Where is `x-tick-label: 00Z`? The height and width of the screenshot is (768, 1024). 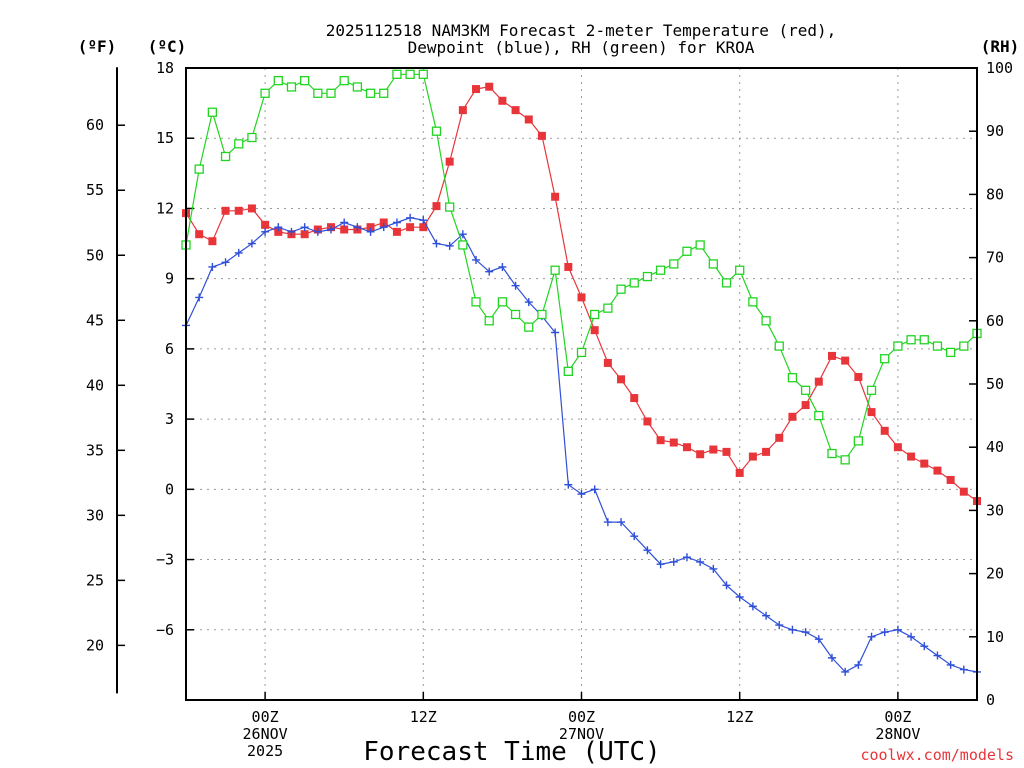
x-tick-label: 00Z is located at coordinates (581, 717).